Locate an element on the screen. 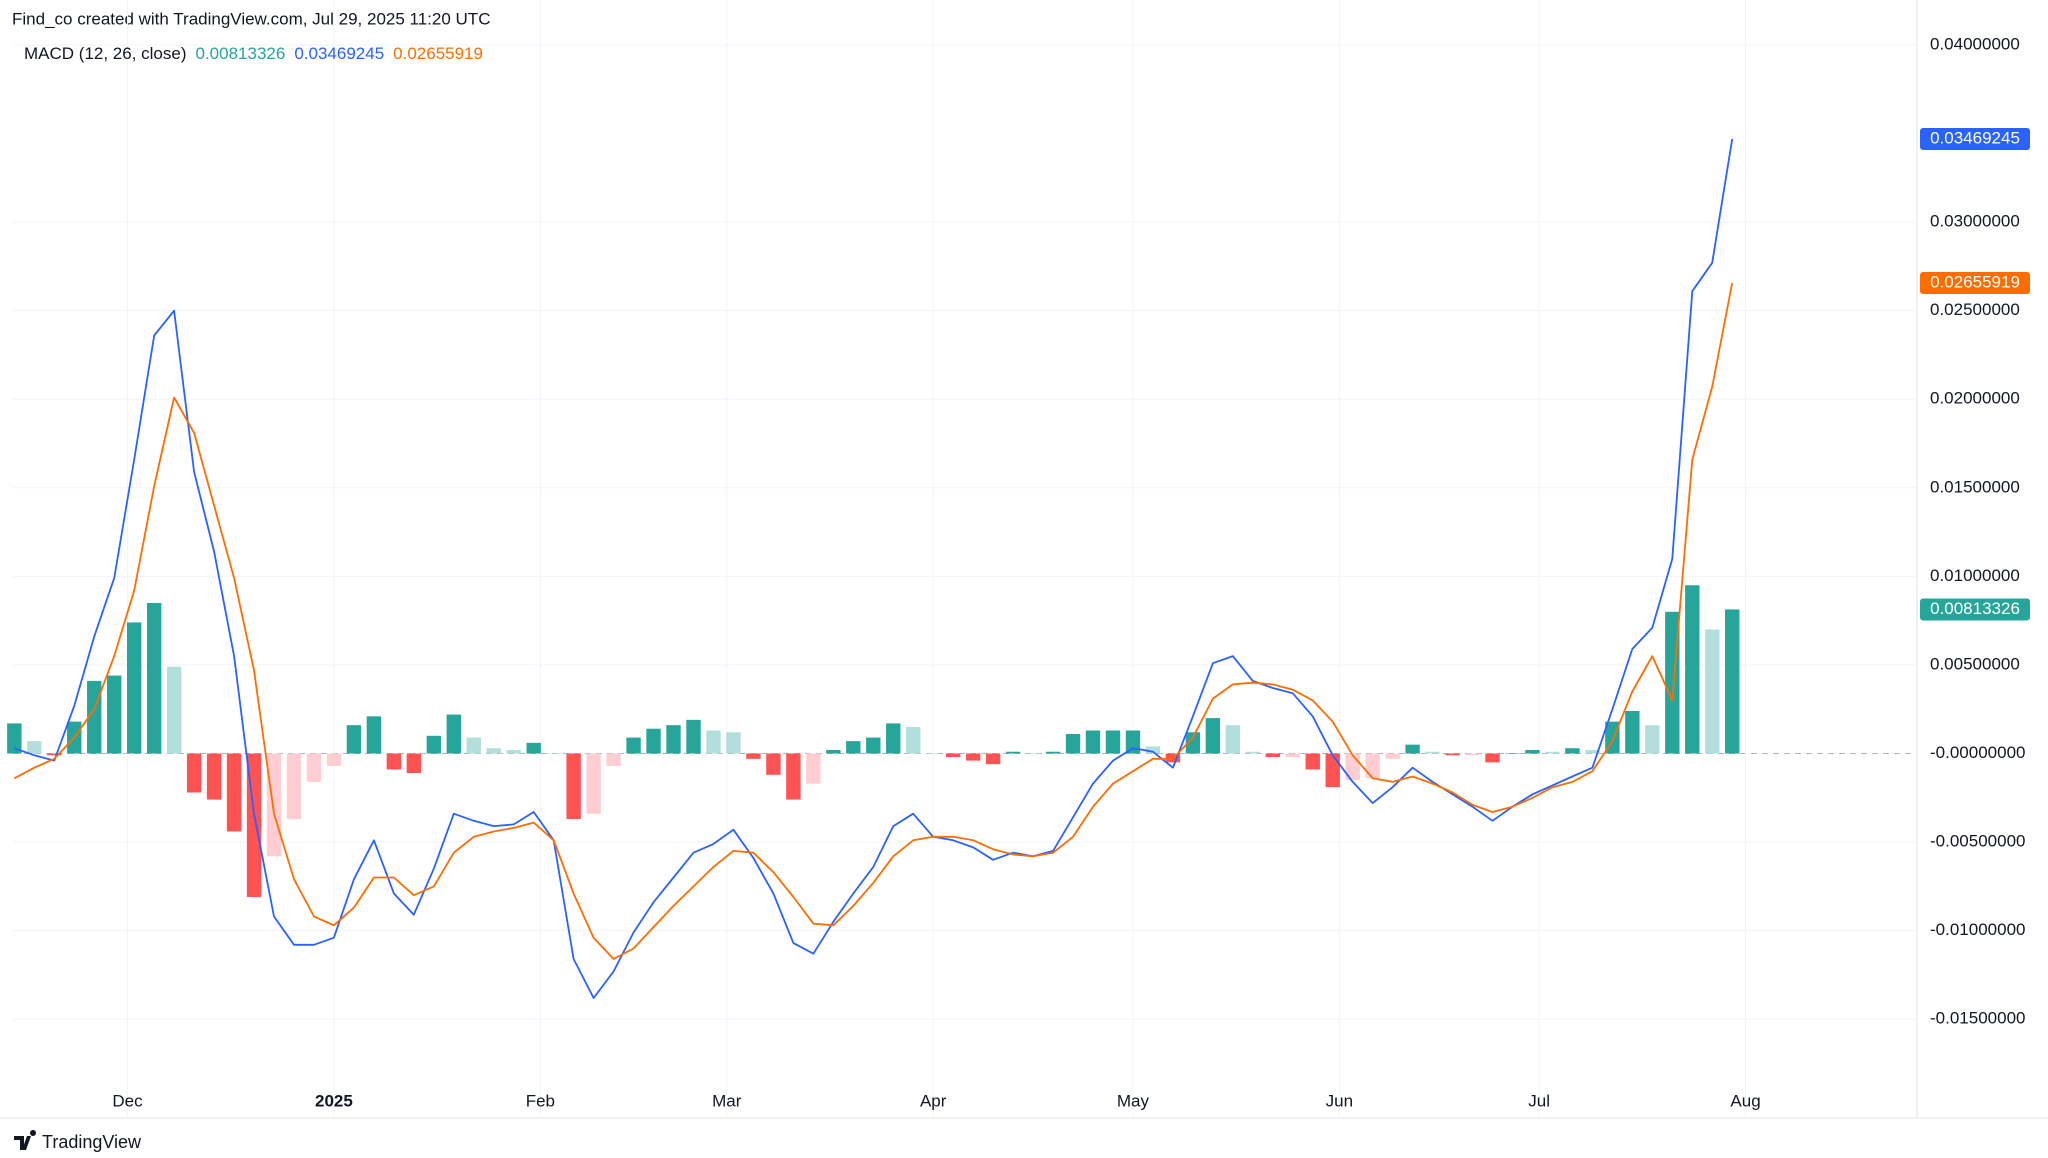 The image size is (2048, 1158). x-tick-label: Jun is located at coordinates (1339, 1100).